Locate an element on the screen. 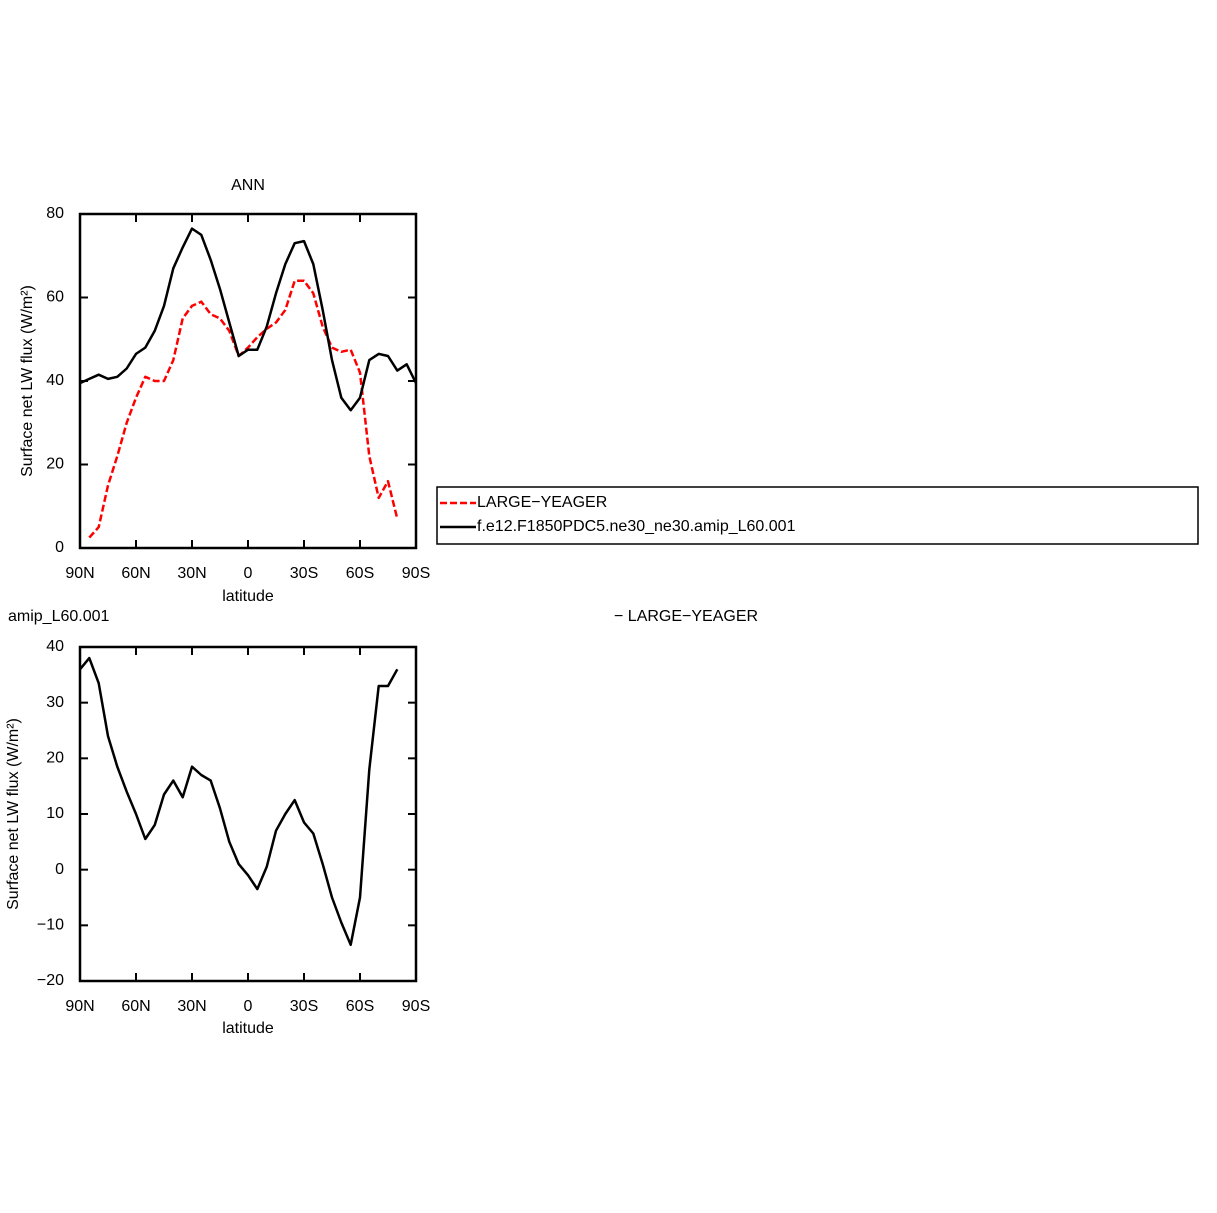  y-tick-label: −10 is located at coordinates (50, 925).